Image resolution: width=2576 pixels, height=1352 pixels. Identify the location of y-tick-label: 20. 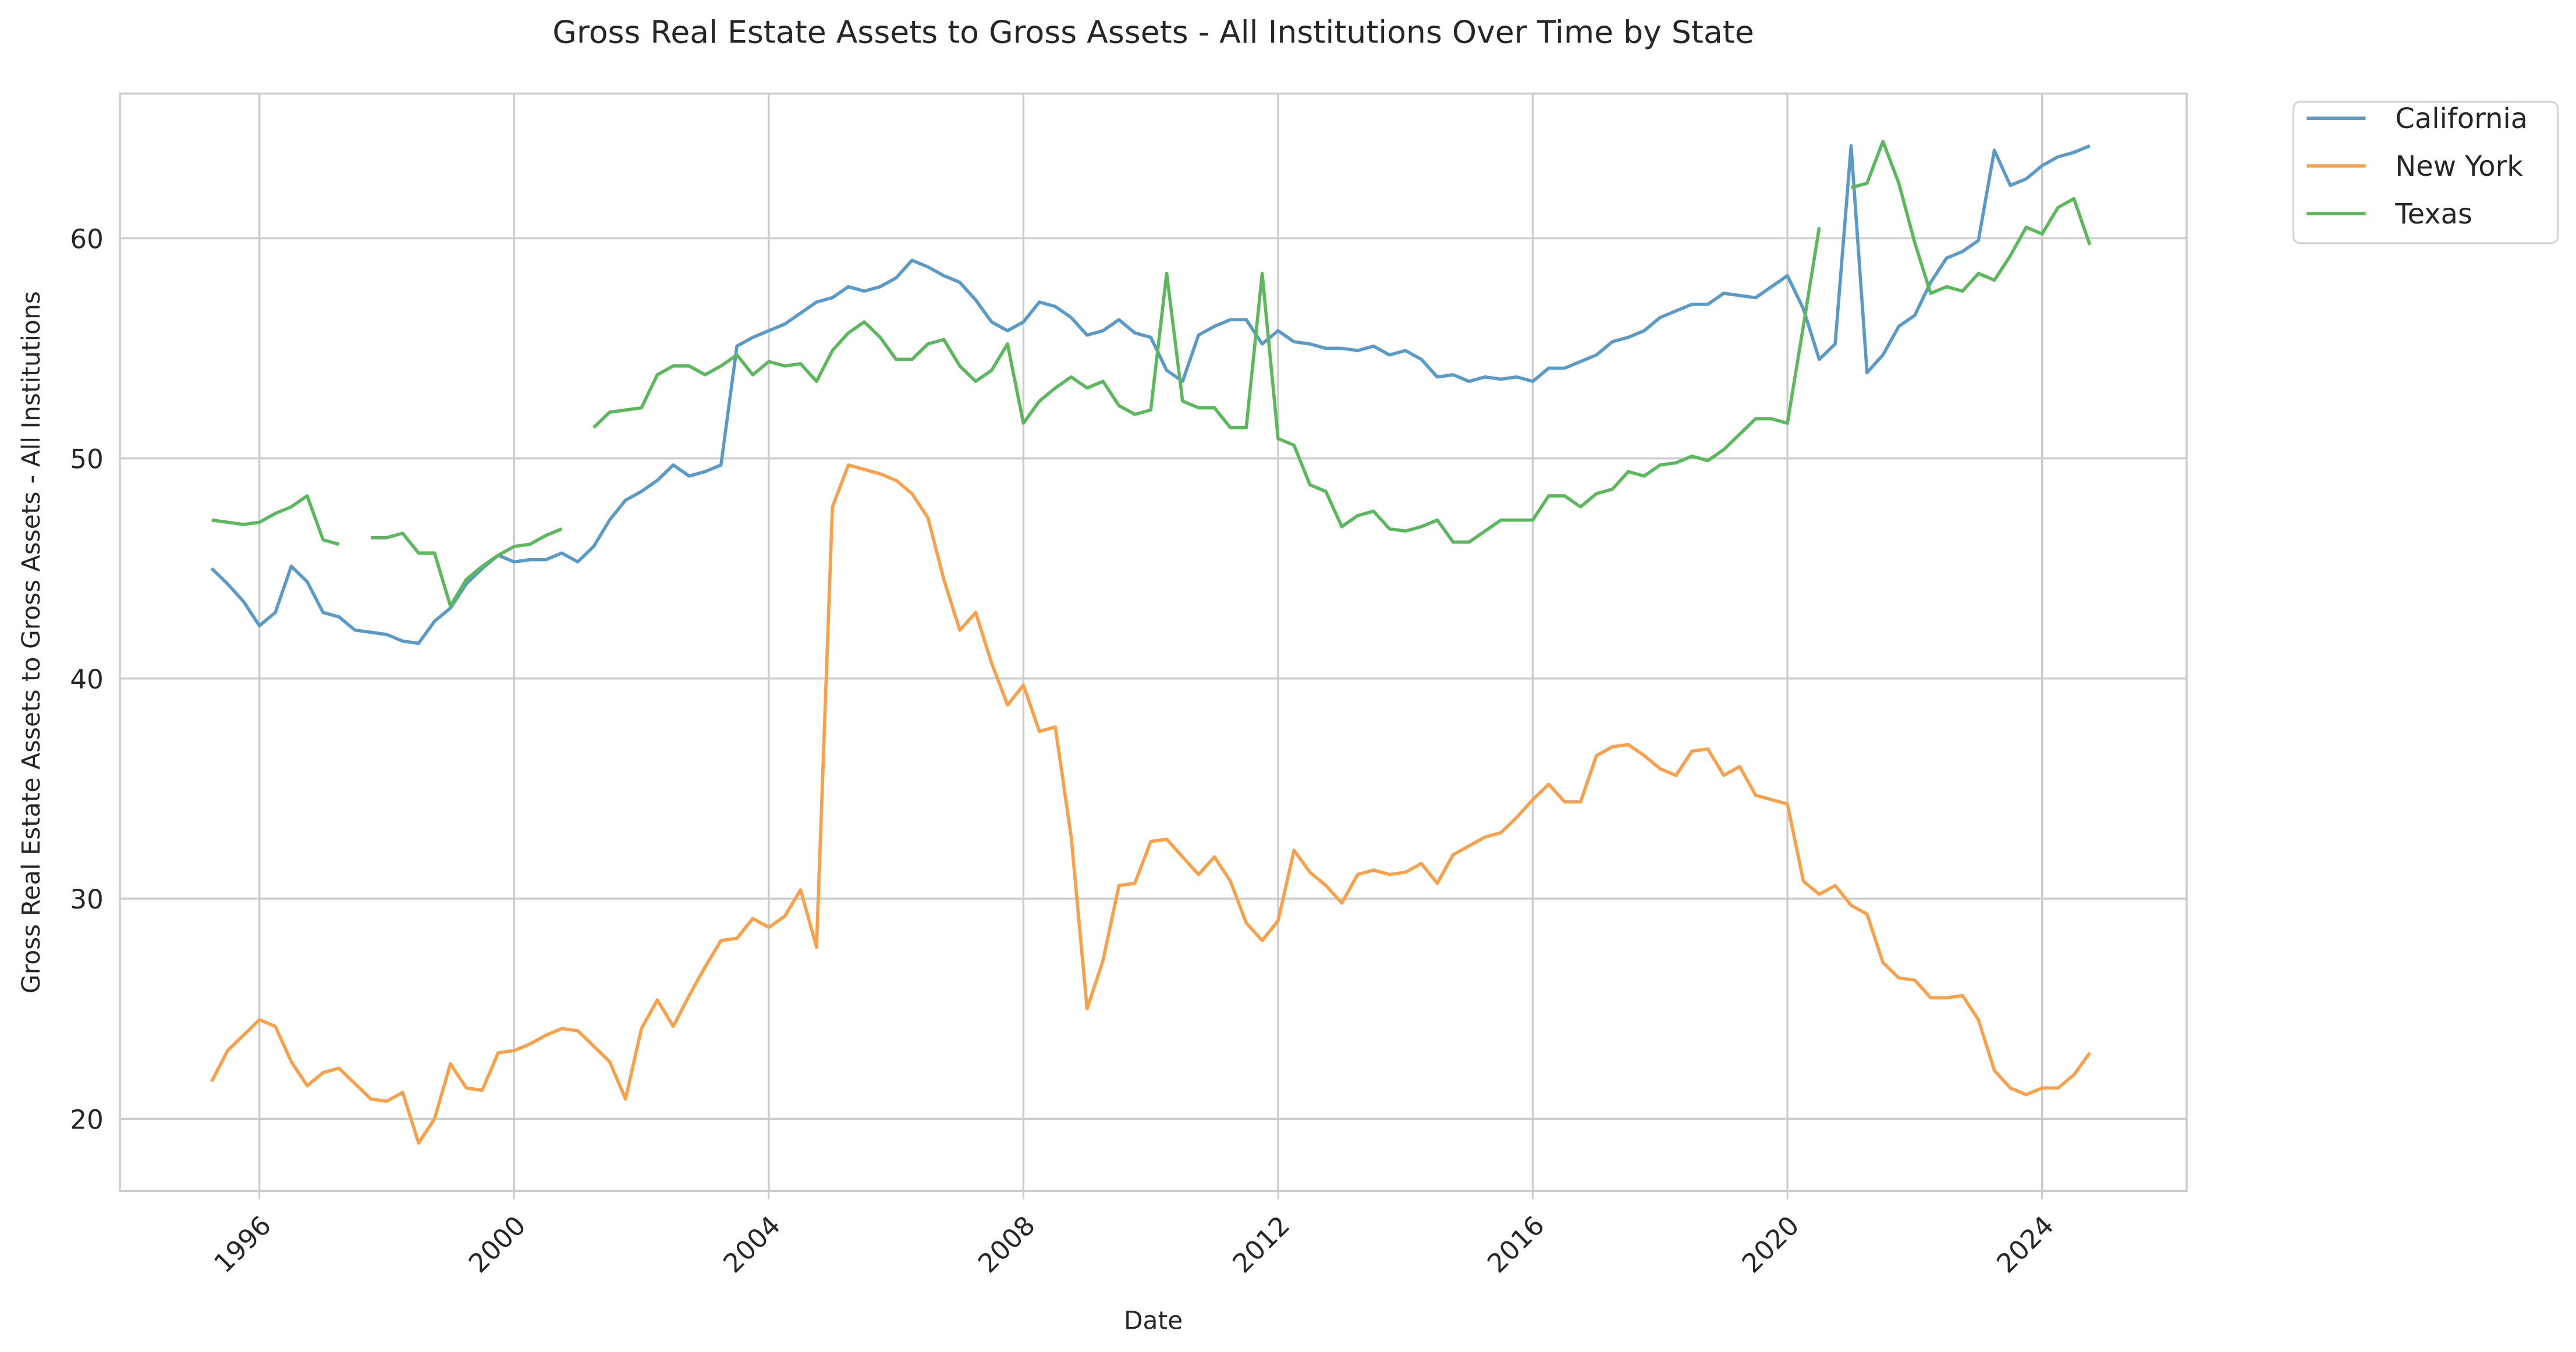
(87, 1119).